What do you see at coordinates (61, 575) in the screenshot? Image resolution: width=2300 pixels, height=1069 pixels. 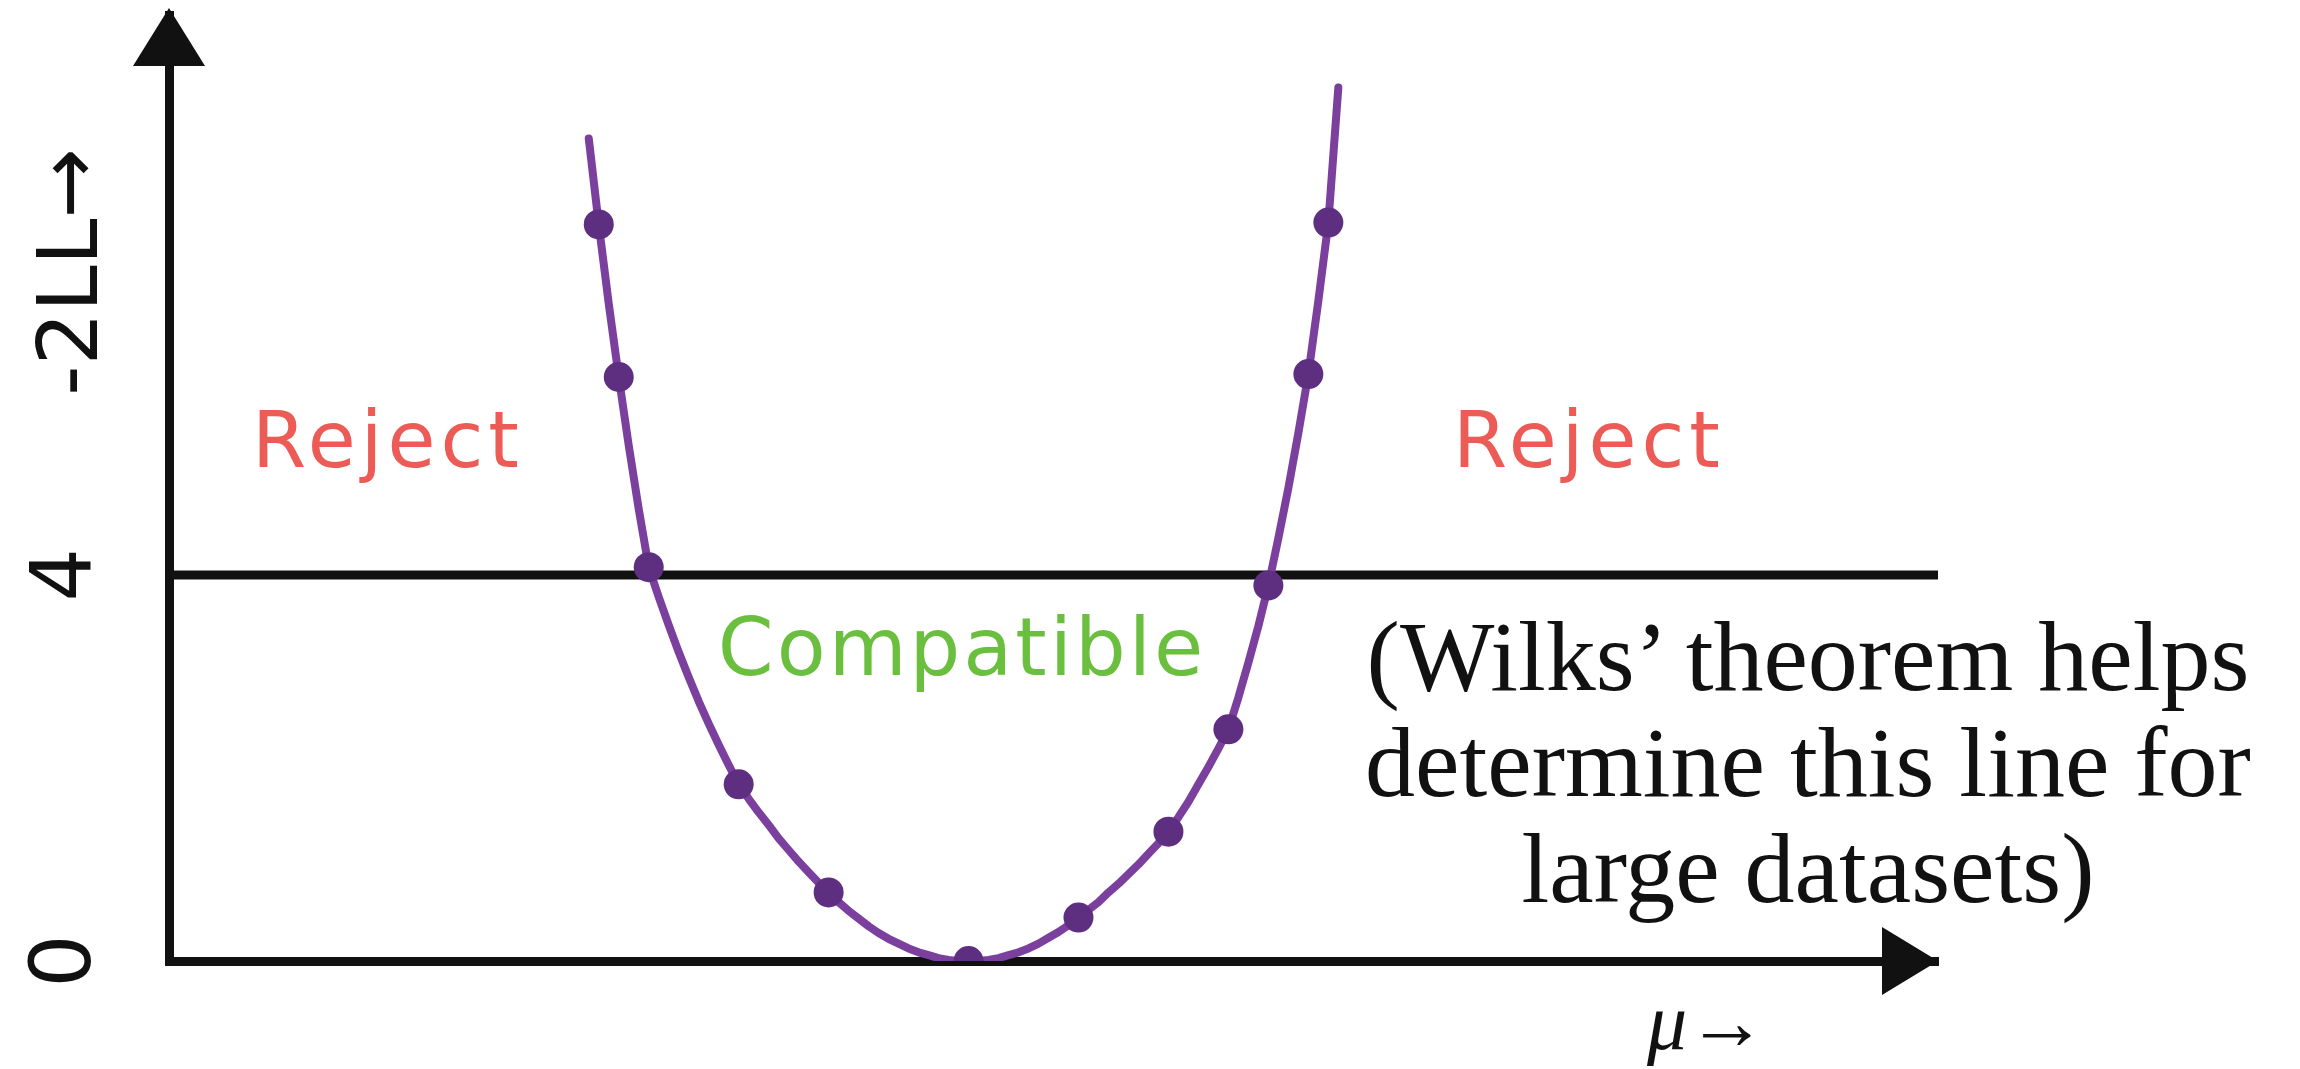 I see `y-tick-label: 4` at bounding box center [61, 575].